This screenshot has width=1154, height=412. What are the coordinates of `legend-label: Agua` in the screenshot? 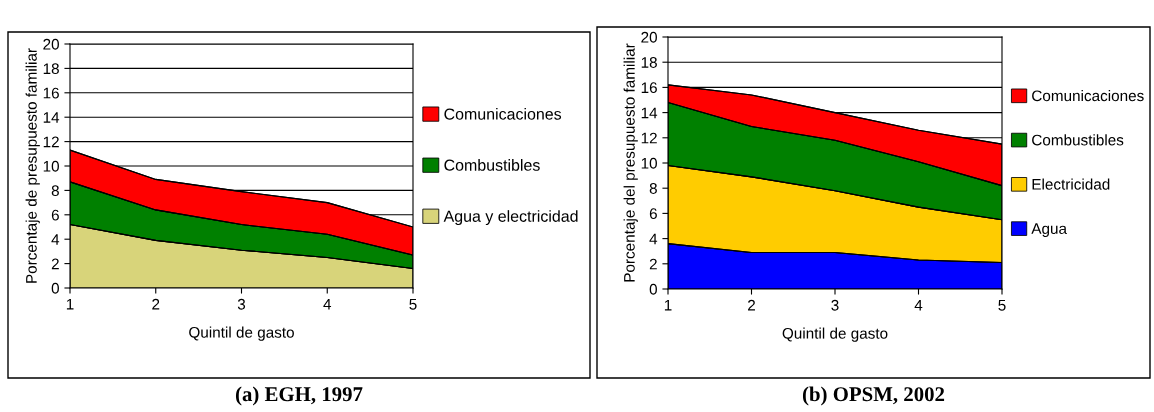 It's located at (1049, 230).